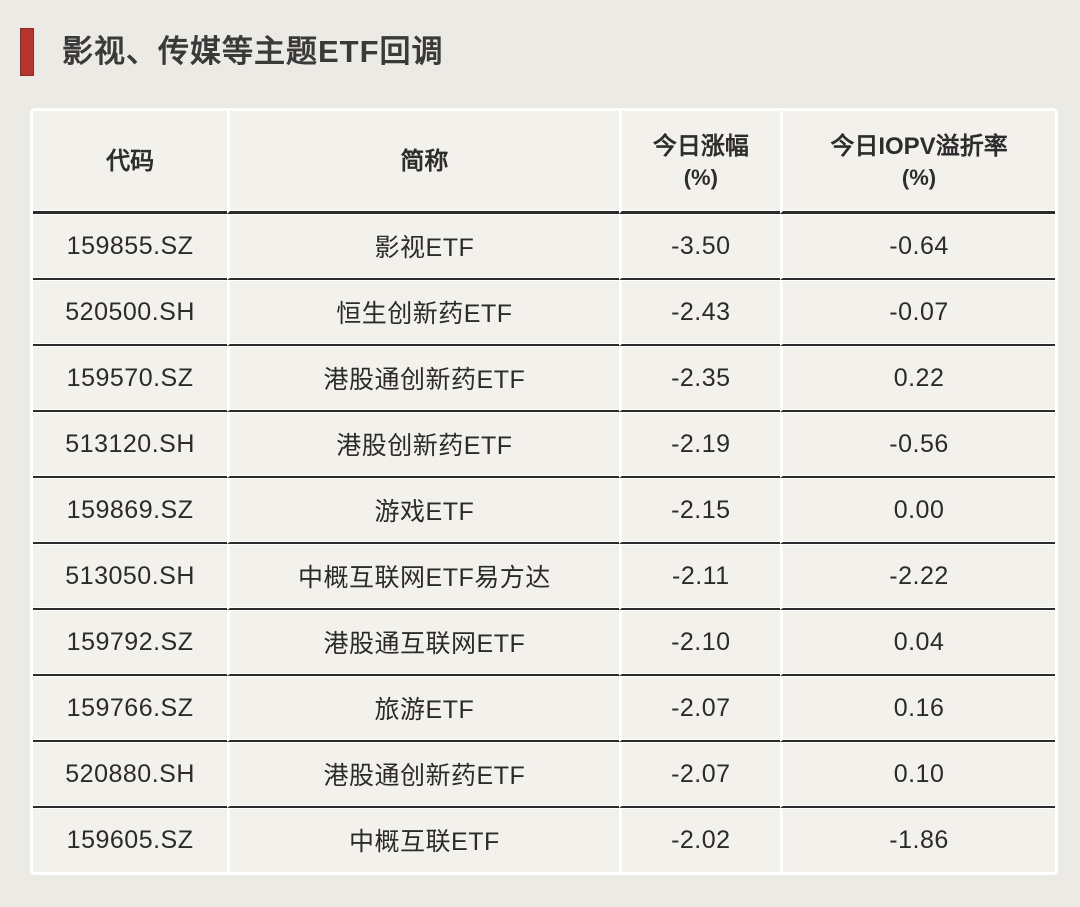 The width and height of the screenshot is (1080, 907). What do you see at coordinates (917, 445) in the screenshot?
I see `cell-iopv: -0.56` at bounding box center [917, 445].